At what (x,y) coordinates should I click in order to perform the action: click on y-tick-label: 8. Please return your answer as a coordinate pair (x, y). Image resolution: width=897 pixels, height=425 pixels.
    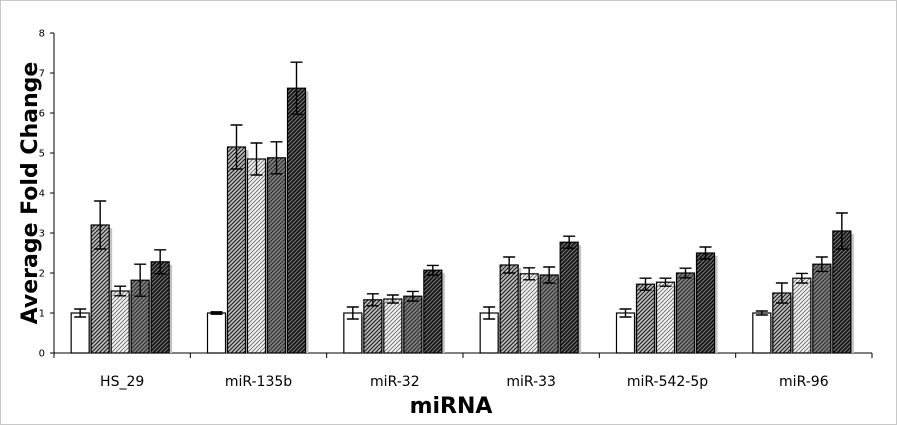
    Looking at the image, I should click on (42, 34).